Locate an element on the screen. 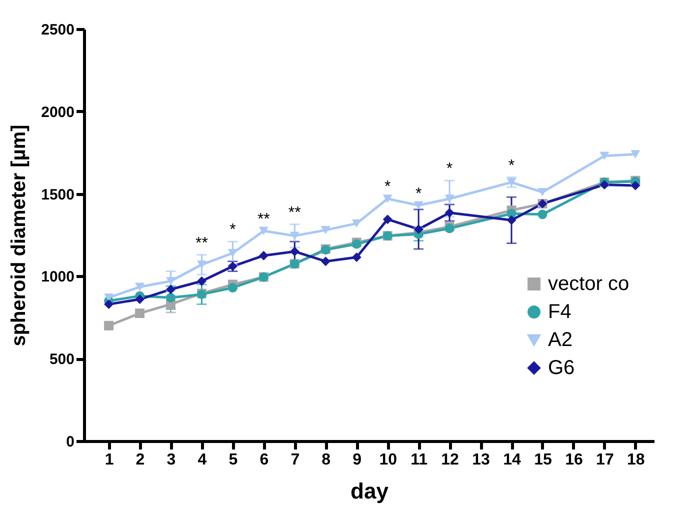 This screenshot has width=688, height=529. y-tick-label: 1000 is located at coordinates (57, 277).